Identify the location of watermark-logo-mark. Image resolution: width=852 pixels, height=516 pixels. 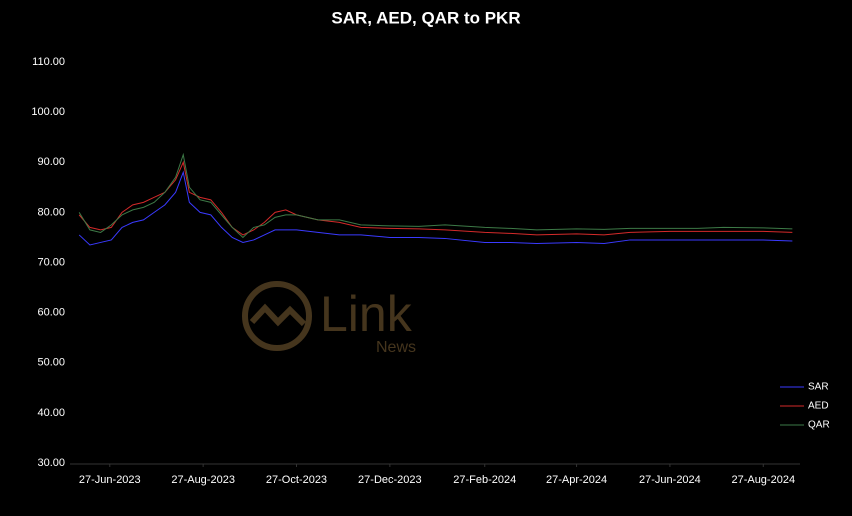
(278, 315).